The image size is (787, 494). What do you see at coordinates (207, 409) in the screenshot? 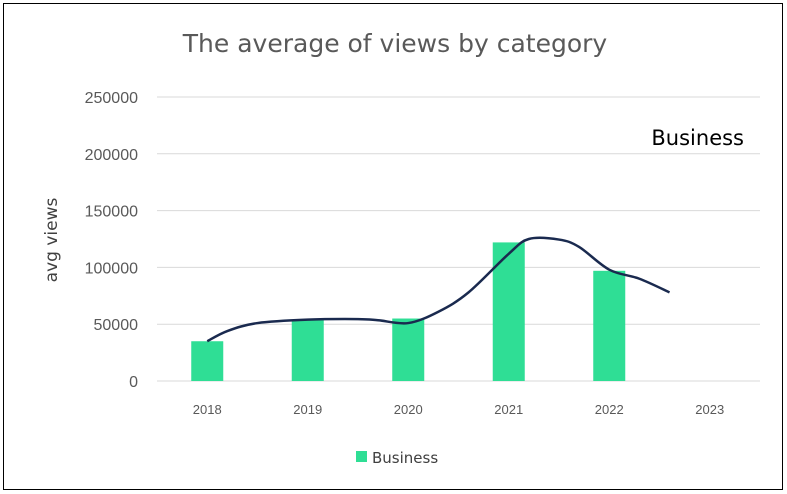
I see `x-tick-label: 2018` at bounding box center [207, 409].